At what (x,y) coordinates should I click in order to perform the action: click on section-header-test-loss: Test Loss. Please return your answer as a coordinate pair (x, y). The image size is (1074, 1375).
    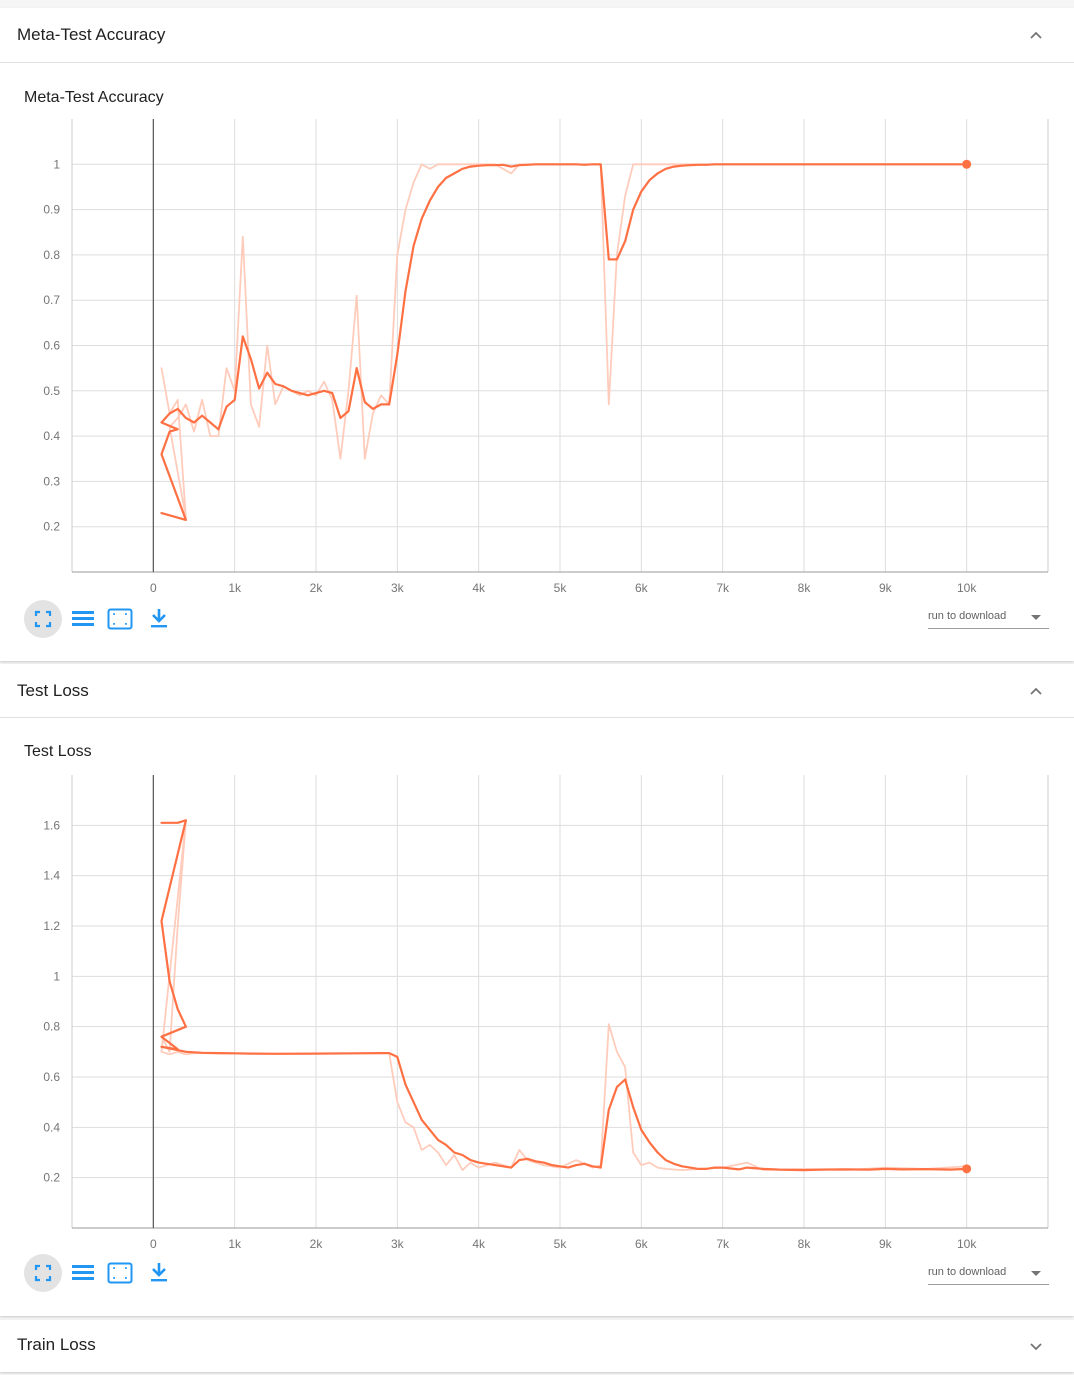
    Looking at the image, I should click on (537, 691).